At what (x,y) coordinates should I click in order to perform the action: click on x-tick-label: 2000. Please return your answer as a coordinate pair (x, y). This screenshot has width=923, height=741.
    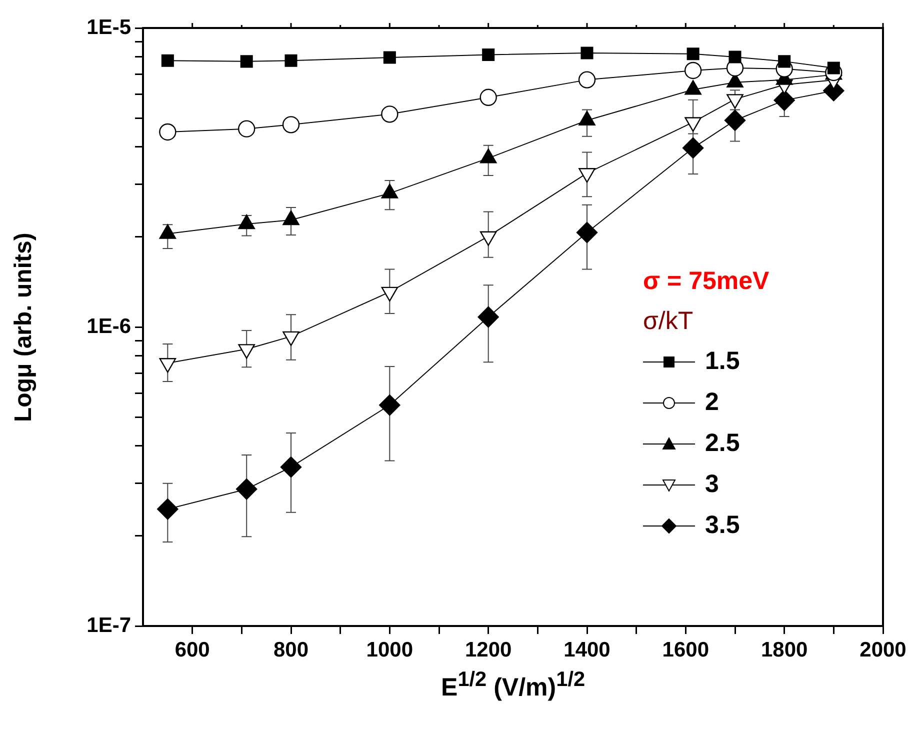
    Looking at the image, I should click on (883, 650).